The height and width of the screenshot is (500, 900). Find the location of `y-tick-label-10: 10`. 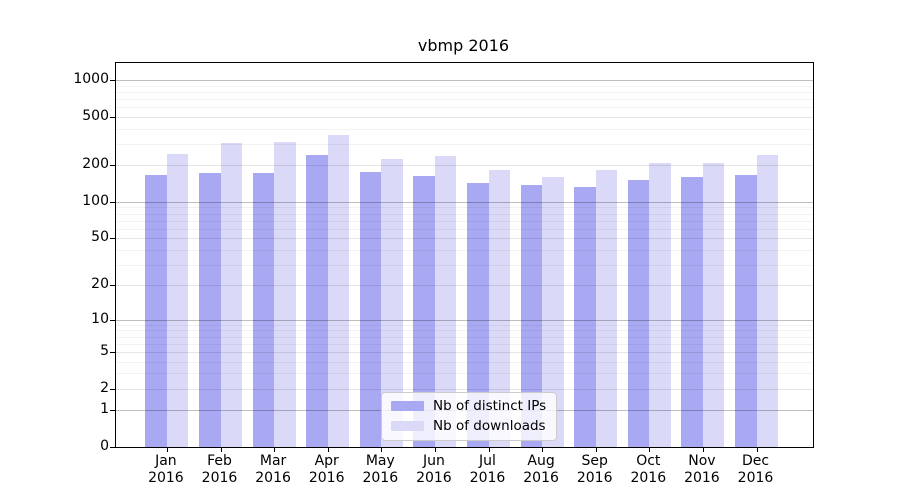

y-tick-label-10: 10 is located at coordinates (100, 318).